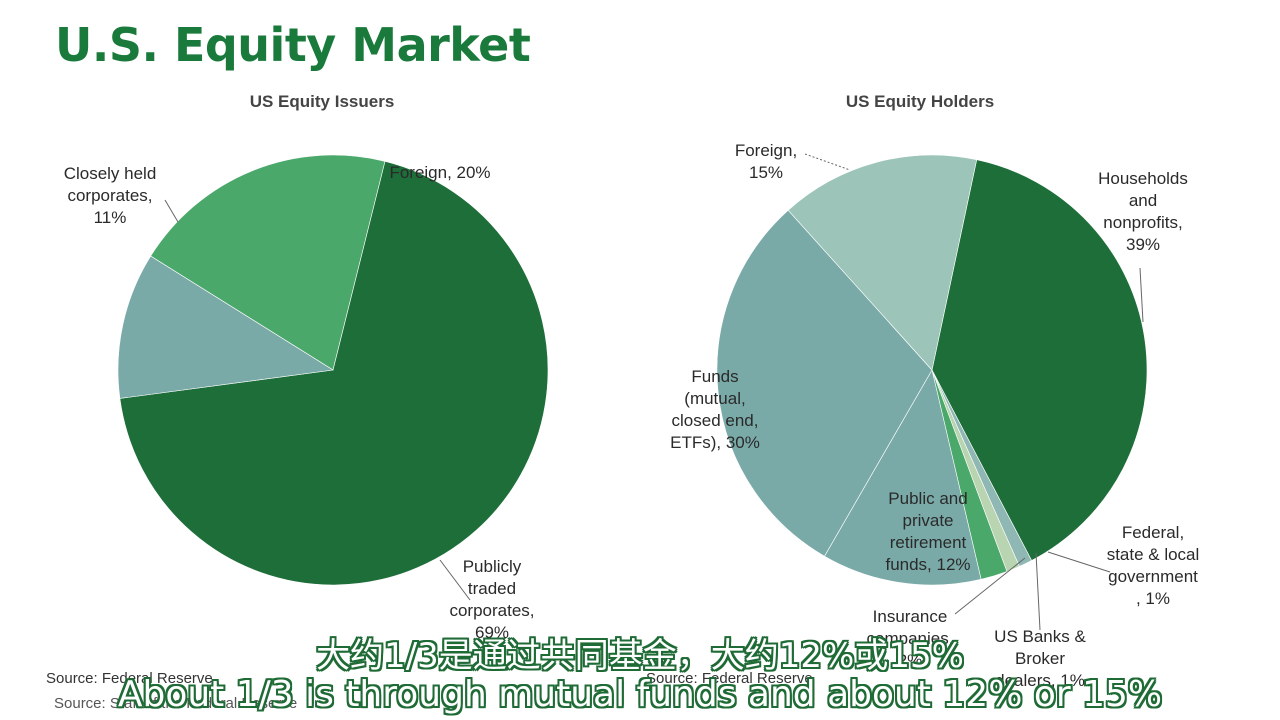  What do you see at coordinates (491, 599) in the screenshot?
I see `slice-label: Publicly traded corporates, 69%` at bounding box center [491, 599].